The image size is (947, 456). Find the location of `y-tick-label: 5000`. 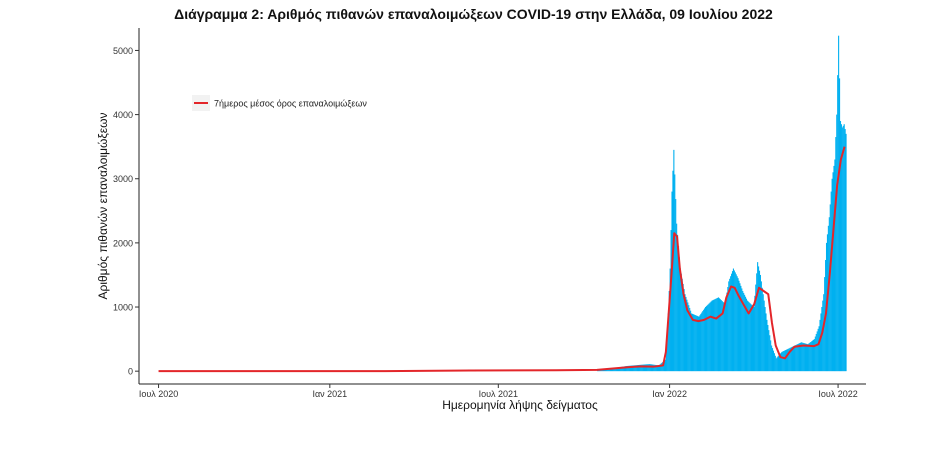

y-tick-label: 5000 is located at coordinates (123, 51).